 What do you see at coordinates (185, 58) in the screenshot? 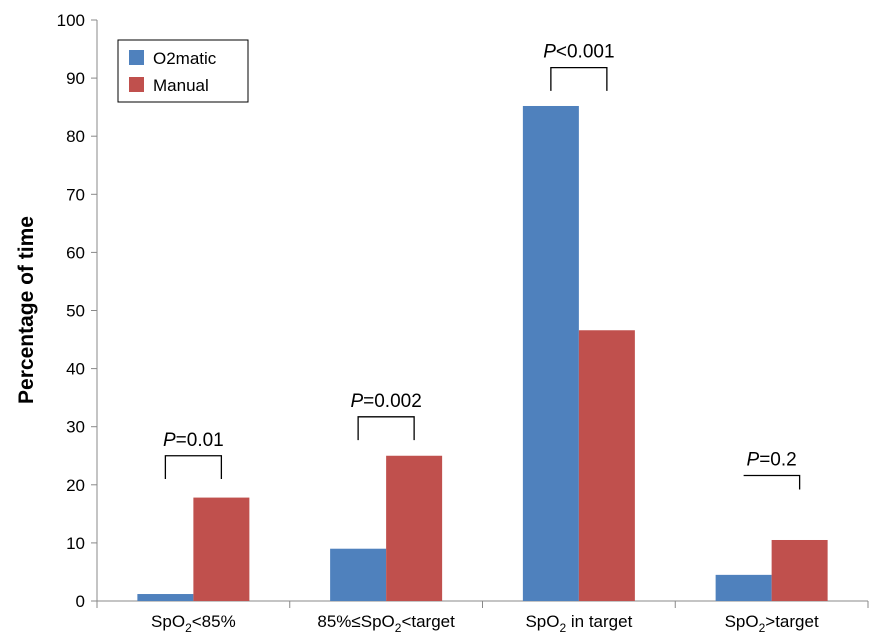
I see `legend-label-o2matic: O2matic` at bounding box center [185, 58].